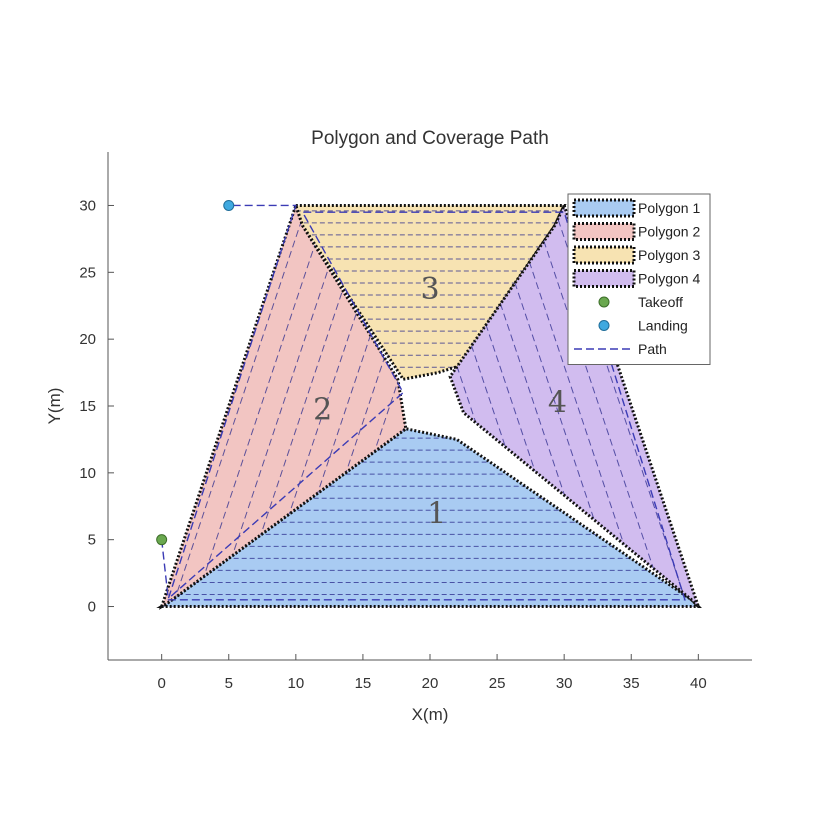 This screenshot has height=832, width=832. Describe the element at coordinates (557, 403) in the screenshot. I see `polygon-4-label: 4` at that location.